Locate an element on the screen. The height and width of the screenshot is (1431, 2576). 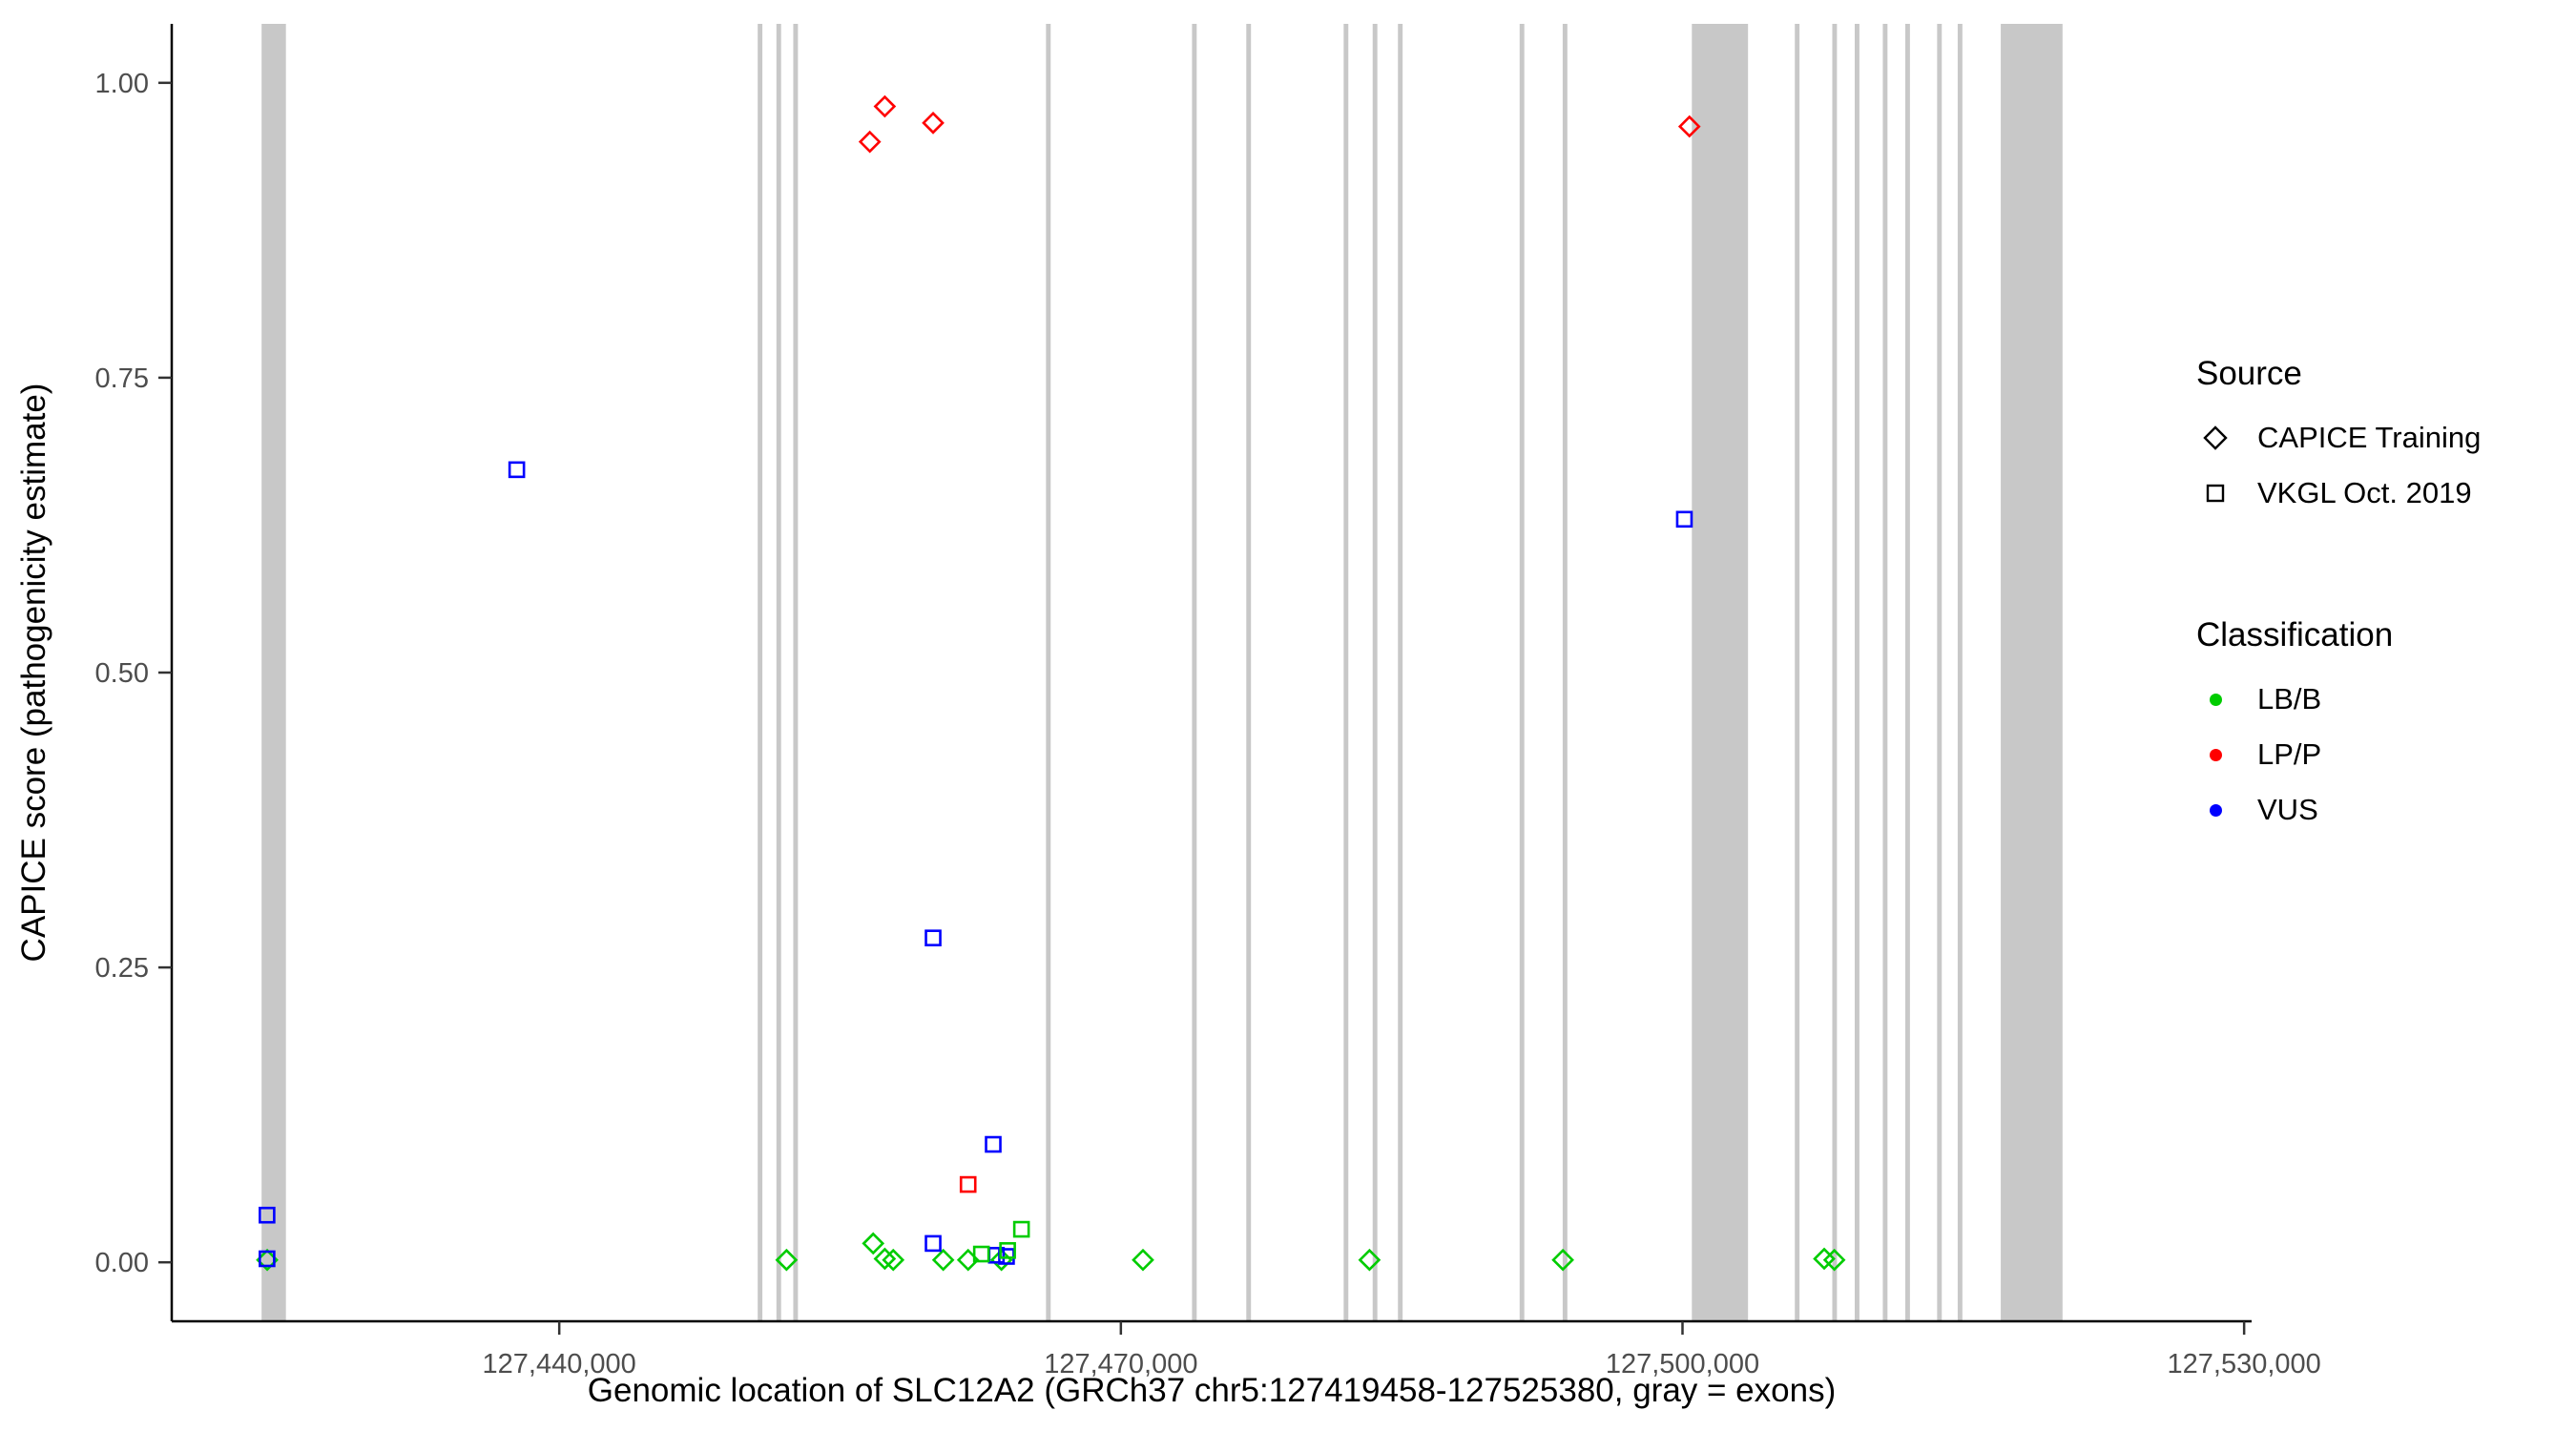
lbb-dot-icon is located at coordinates (2215, 699).